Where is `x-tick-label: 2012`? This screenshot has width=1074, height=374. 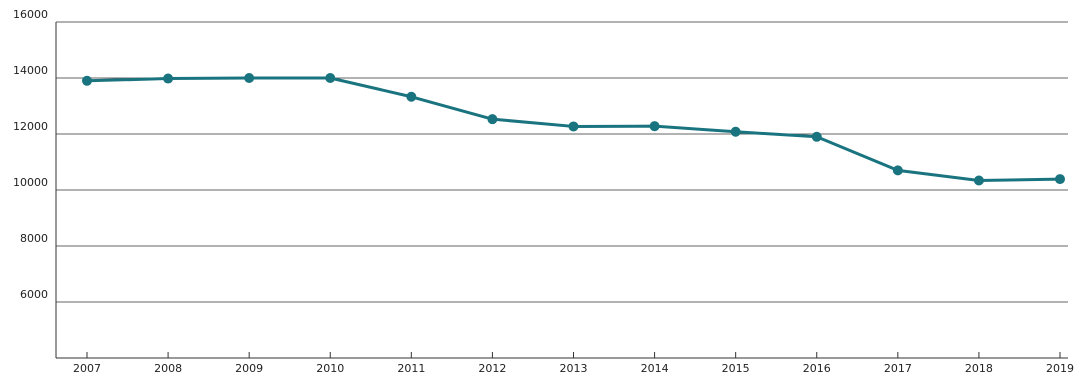 x-tick-label: 2012 is located at coordinates (492, 368).